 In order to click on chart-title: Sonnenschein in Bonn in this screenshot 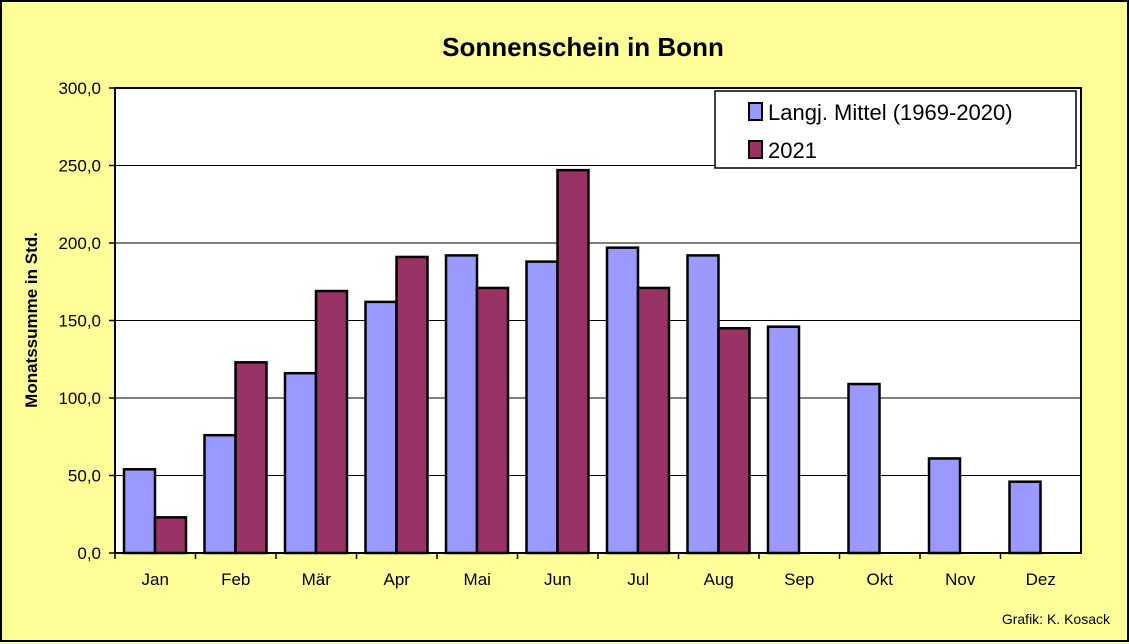, I will do `click(583, 47)`.